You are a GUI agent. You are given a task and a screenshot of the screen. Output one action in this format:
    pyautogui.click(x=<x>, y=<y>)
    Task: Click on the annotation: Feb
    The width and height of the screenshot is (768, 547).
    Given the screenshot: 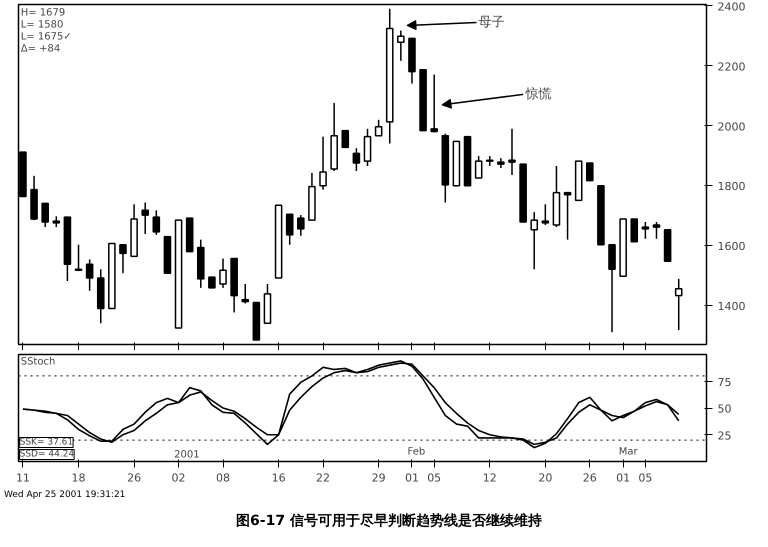 What is the action you would take?
    pyautogui.click(x=417, y=452)
    